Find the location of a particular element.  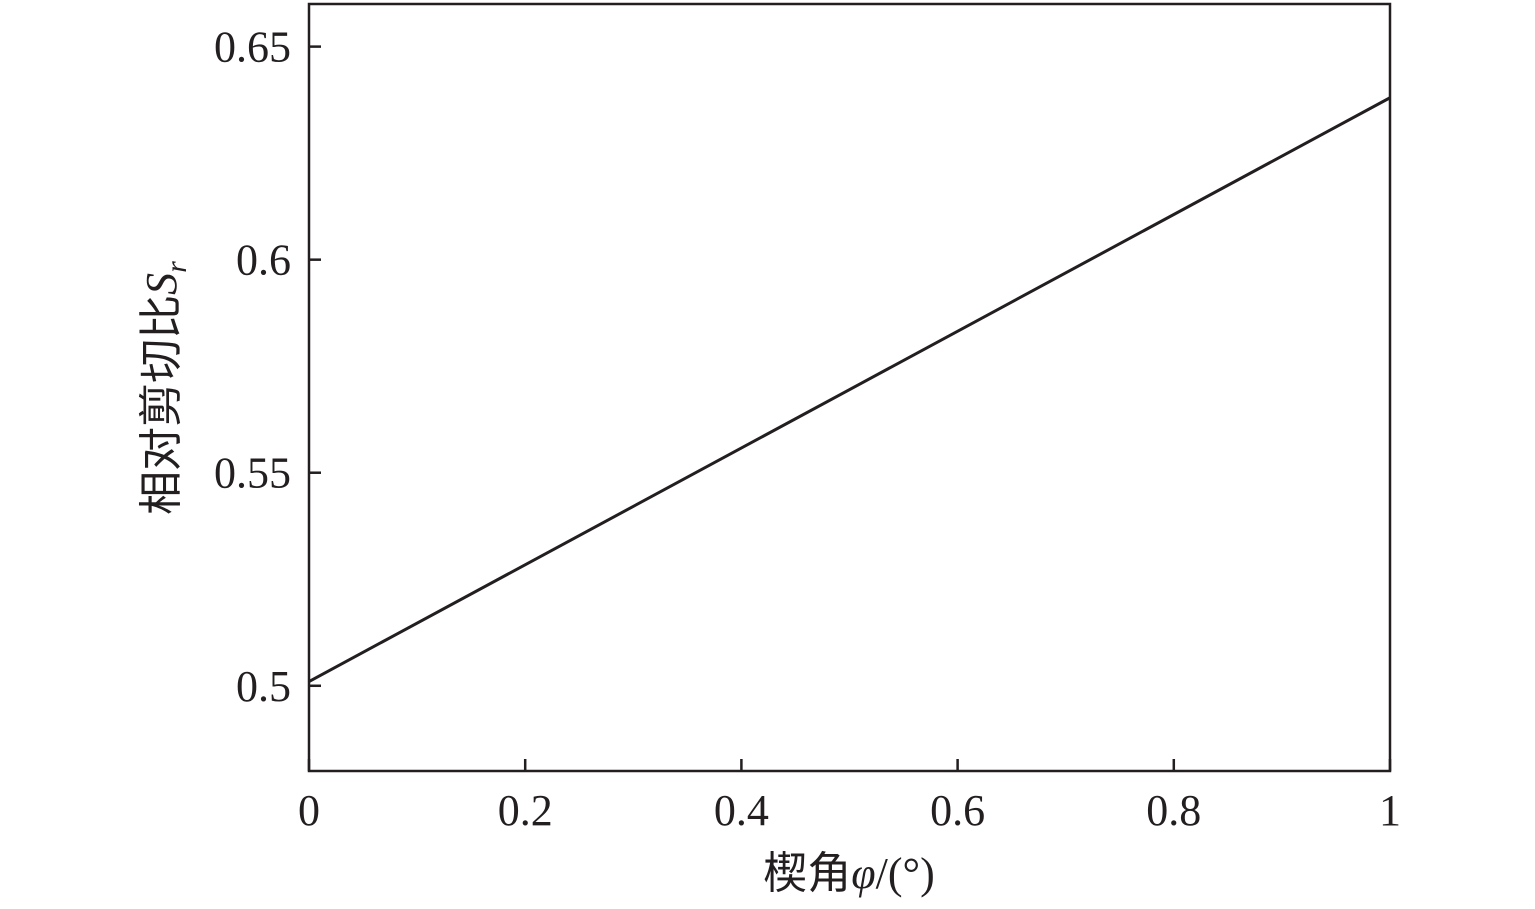

y-axis: 0.5 0.55 0.6 0.65 is located at coordinates (267, 367).